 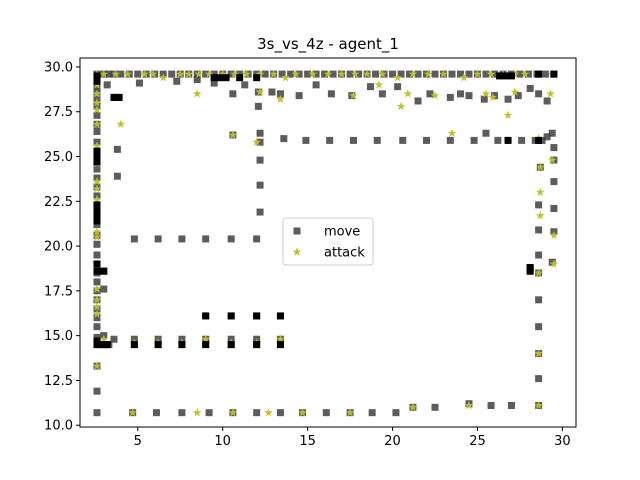 What do you see at coordinates (297, 251) in the screenshot?
I see `legend-marker-attack` at bounding box center [297, 251].